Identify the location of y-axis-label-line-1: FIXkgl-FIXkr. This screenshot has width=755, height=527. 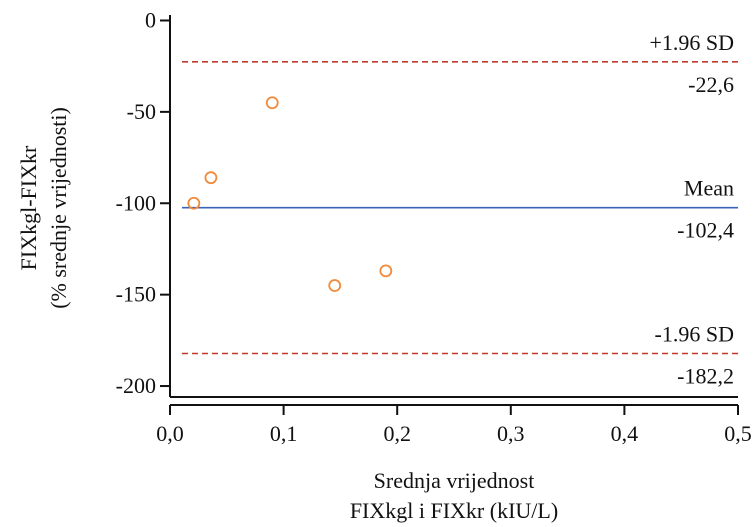
(28, 207).